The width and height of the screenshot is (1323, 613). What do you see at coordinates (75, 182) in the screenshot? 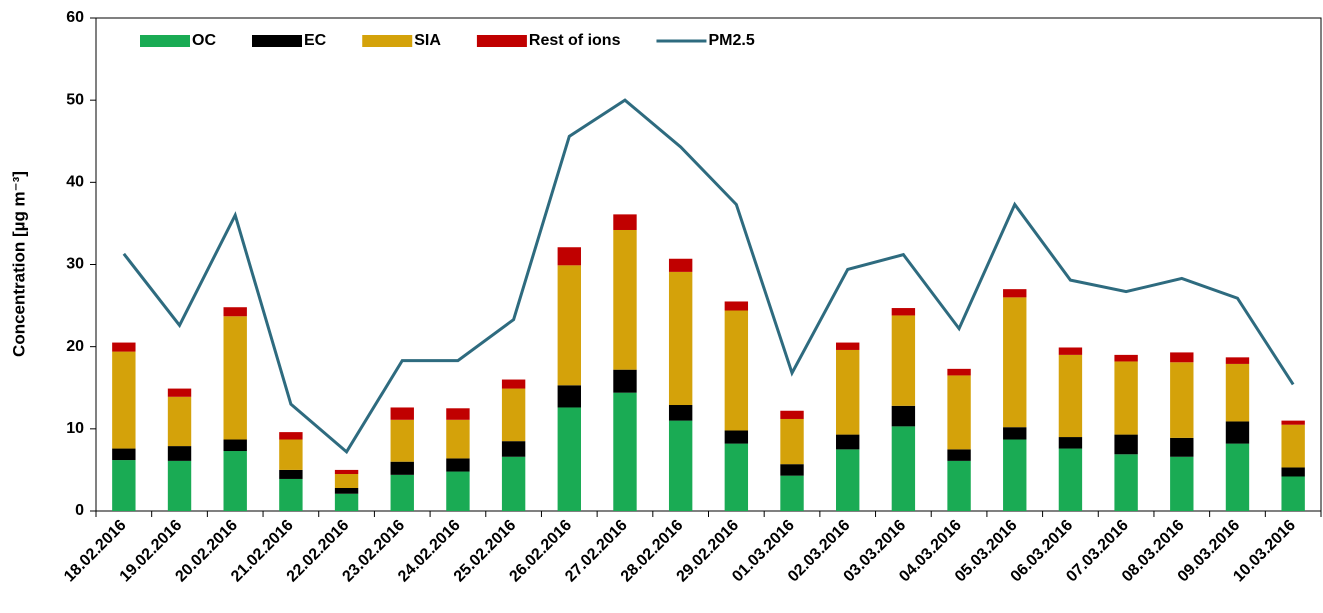
I see `y-tick-label: 40` at bounding box center [75, 182].